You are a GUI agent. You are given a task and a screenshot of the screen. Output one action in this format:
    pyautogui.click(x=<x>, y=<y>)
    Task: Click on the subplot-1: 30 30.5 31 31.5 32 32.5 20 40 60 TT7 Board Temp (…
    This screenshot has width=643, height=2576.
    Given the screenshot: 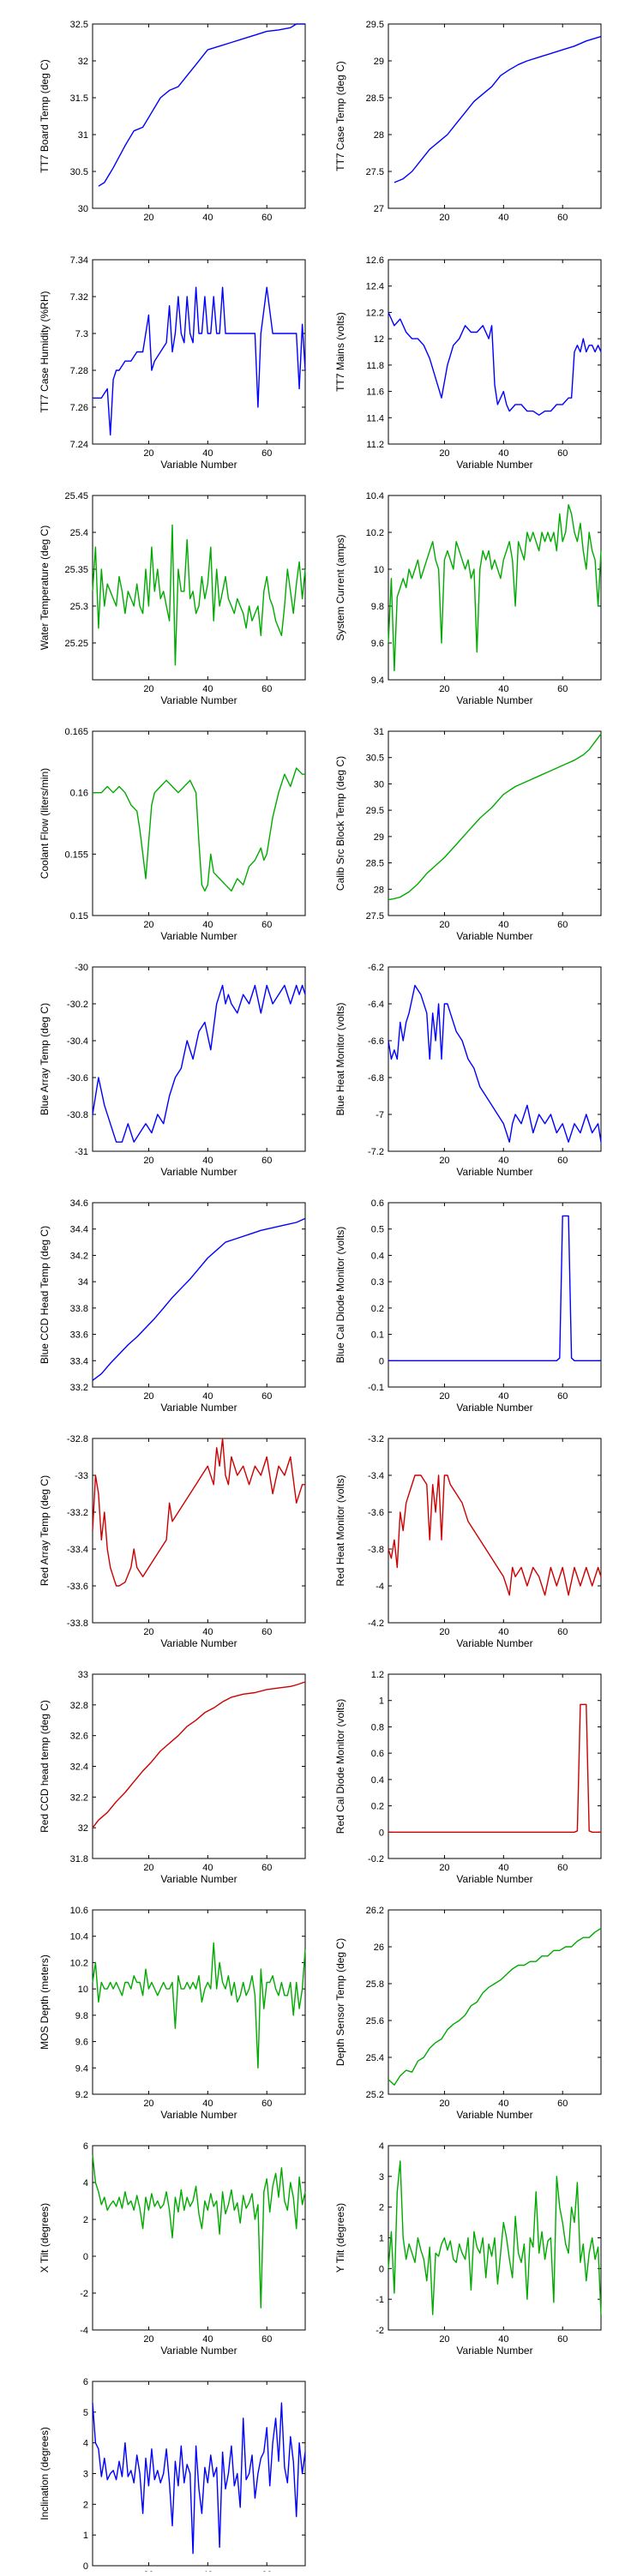 What is the action you would take?
    pyautogui.click(x=172, y=121)
    